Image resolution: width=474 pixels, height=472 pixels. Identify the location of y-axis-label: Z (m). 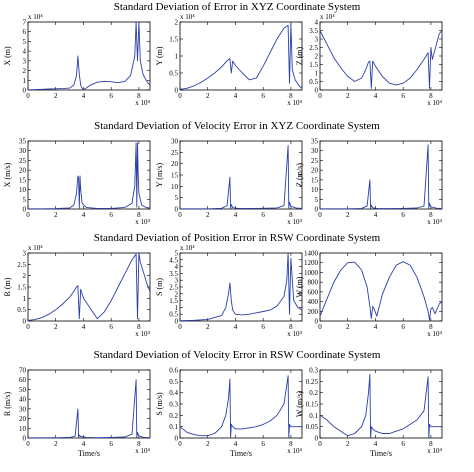
(299, 55).